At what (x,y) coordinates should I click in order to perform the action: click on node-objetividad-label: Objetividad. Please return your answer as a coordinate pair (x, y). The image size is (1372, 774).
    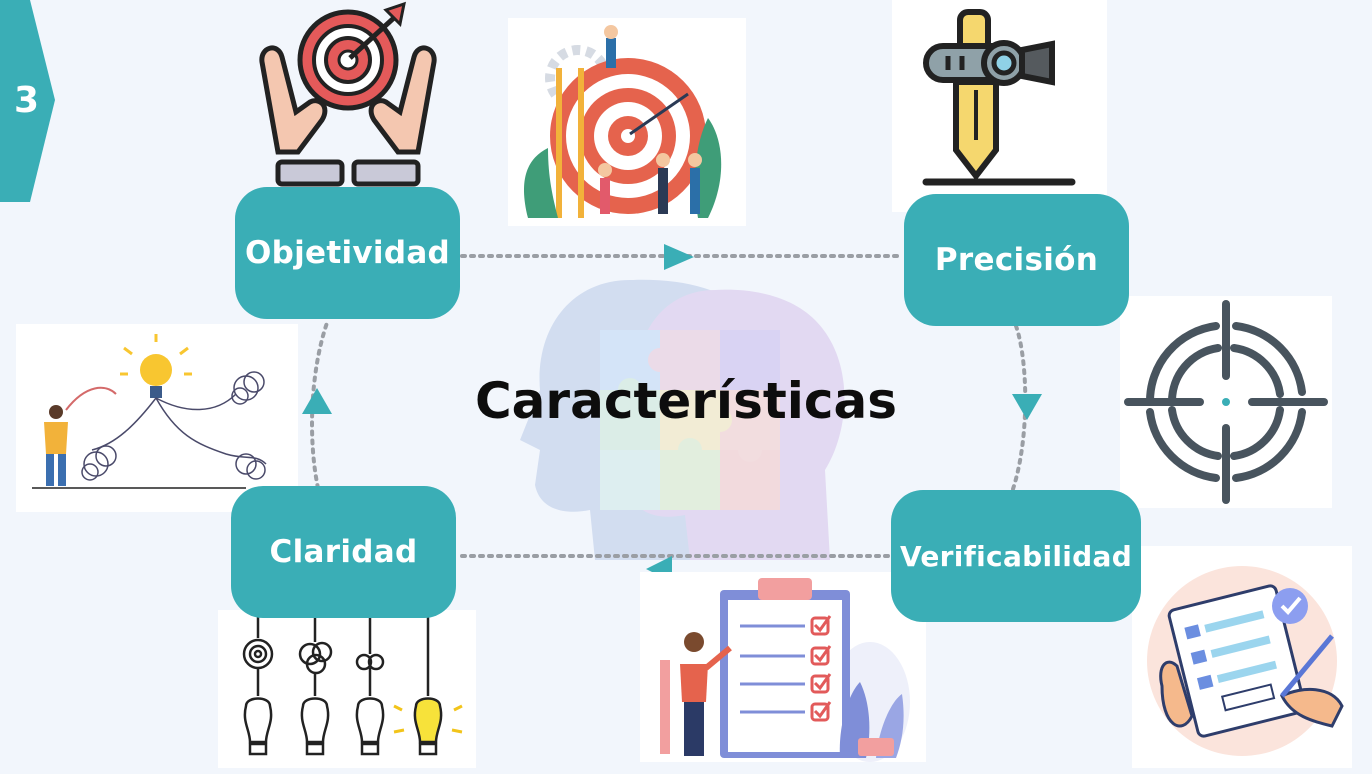
    Looking at the image, I should click on (347, 253).